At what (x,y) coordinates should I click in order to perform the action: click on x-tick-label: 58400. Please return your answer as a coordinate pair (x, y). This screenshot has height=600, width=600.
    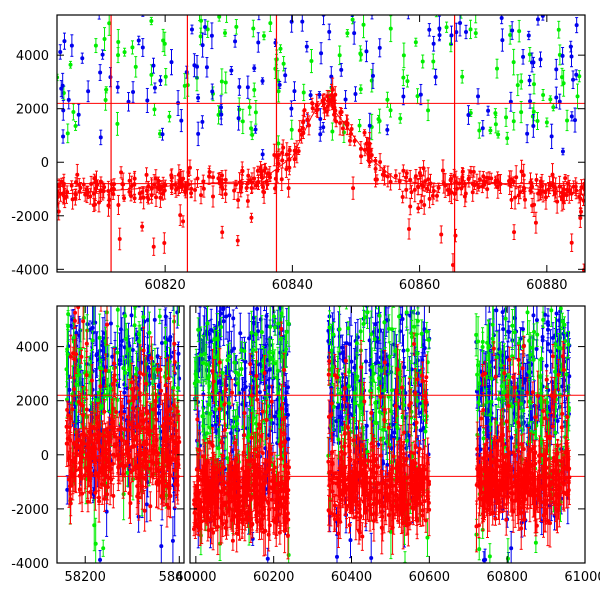
    Looking at the image, I should click on (179, 577).